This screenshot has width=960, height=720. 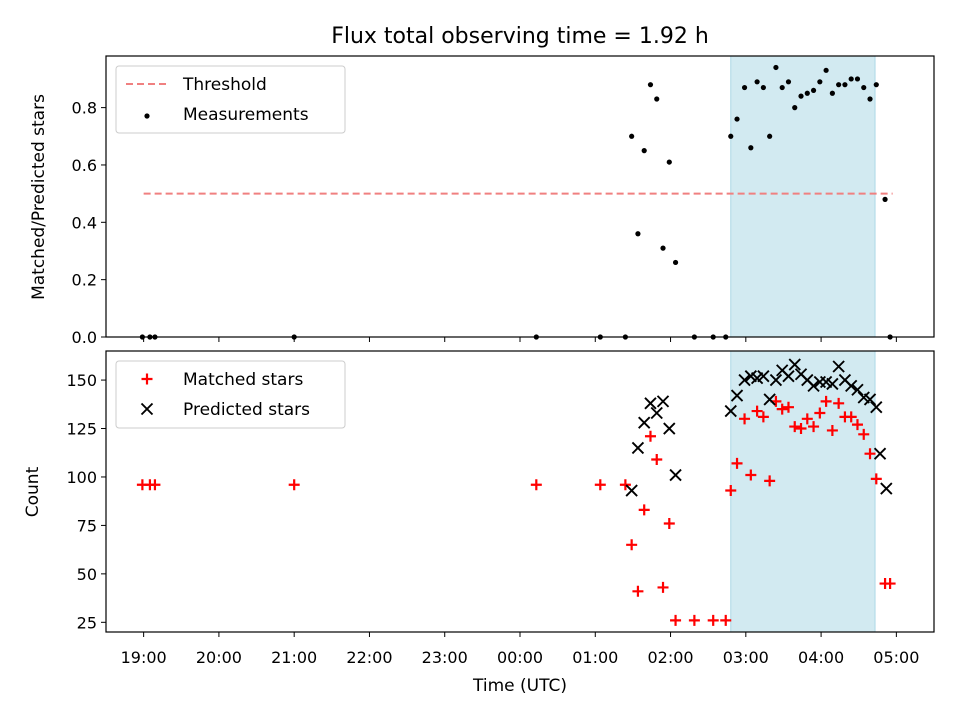 I want to click on top-y-tick-label: 0.0, so click(x=84, y=337).